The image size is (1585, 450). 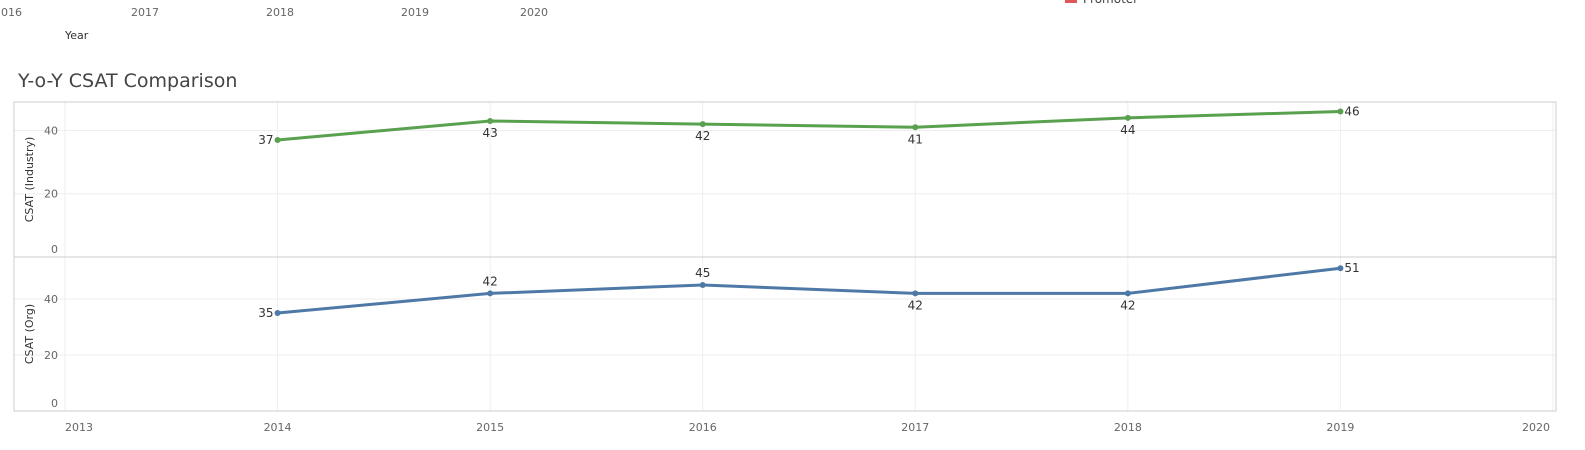 I want to click on data-label: 51, so click(x=1351, y=268).